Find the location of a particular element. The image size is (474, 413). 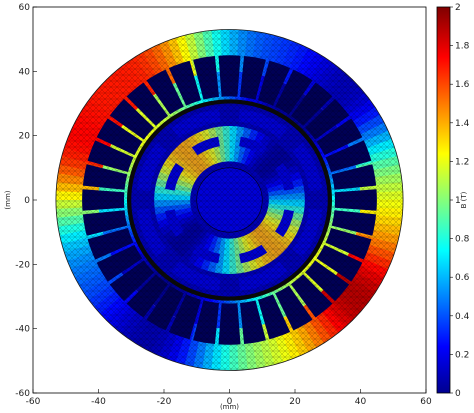

colorbar-tick-label: 2 is located at coordinates (458, 8).